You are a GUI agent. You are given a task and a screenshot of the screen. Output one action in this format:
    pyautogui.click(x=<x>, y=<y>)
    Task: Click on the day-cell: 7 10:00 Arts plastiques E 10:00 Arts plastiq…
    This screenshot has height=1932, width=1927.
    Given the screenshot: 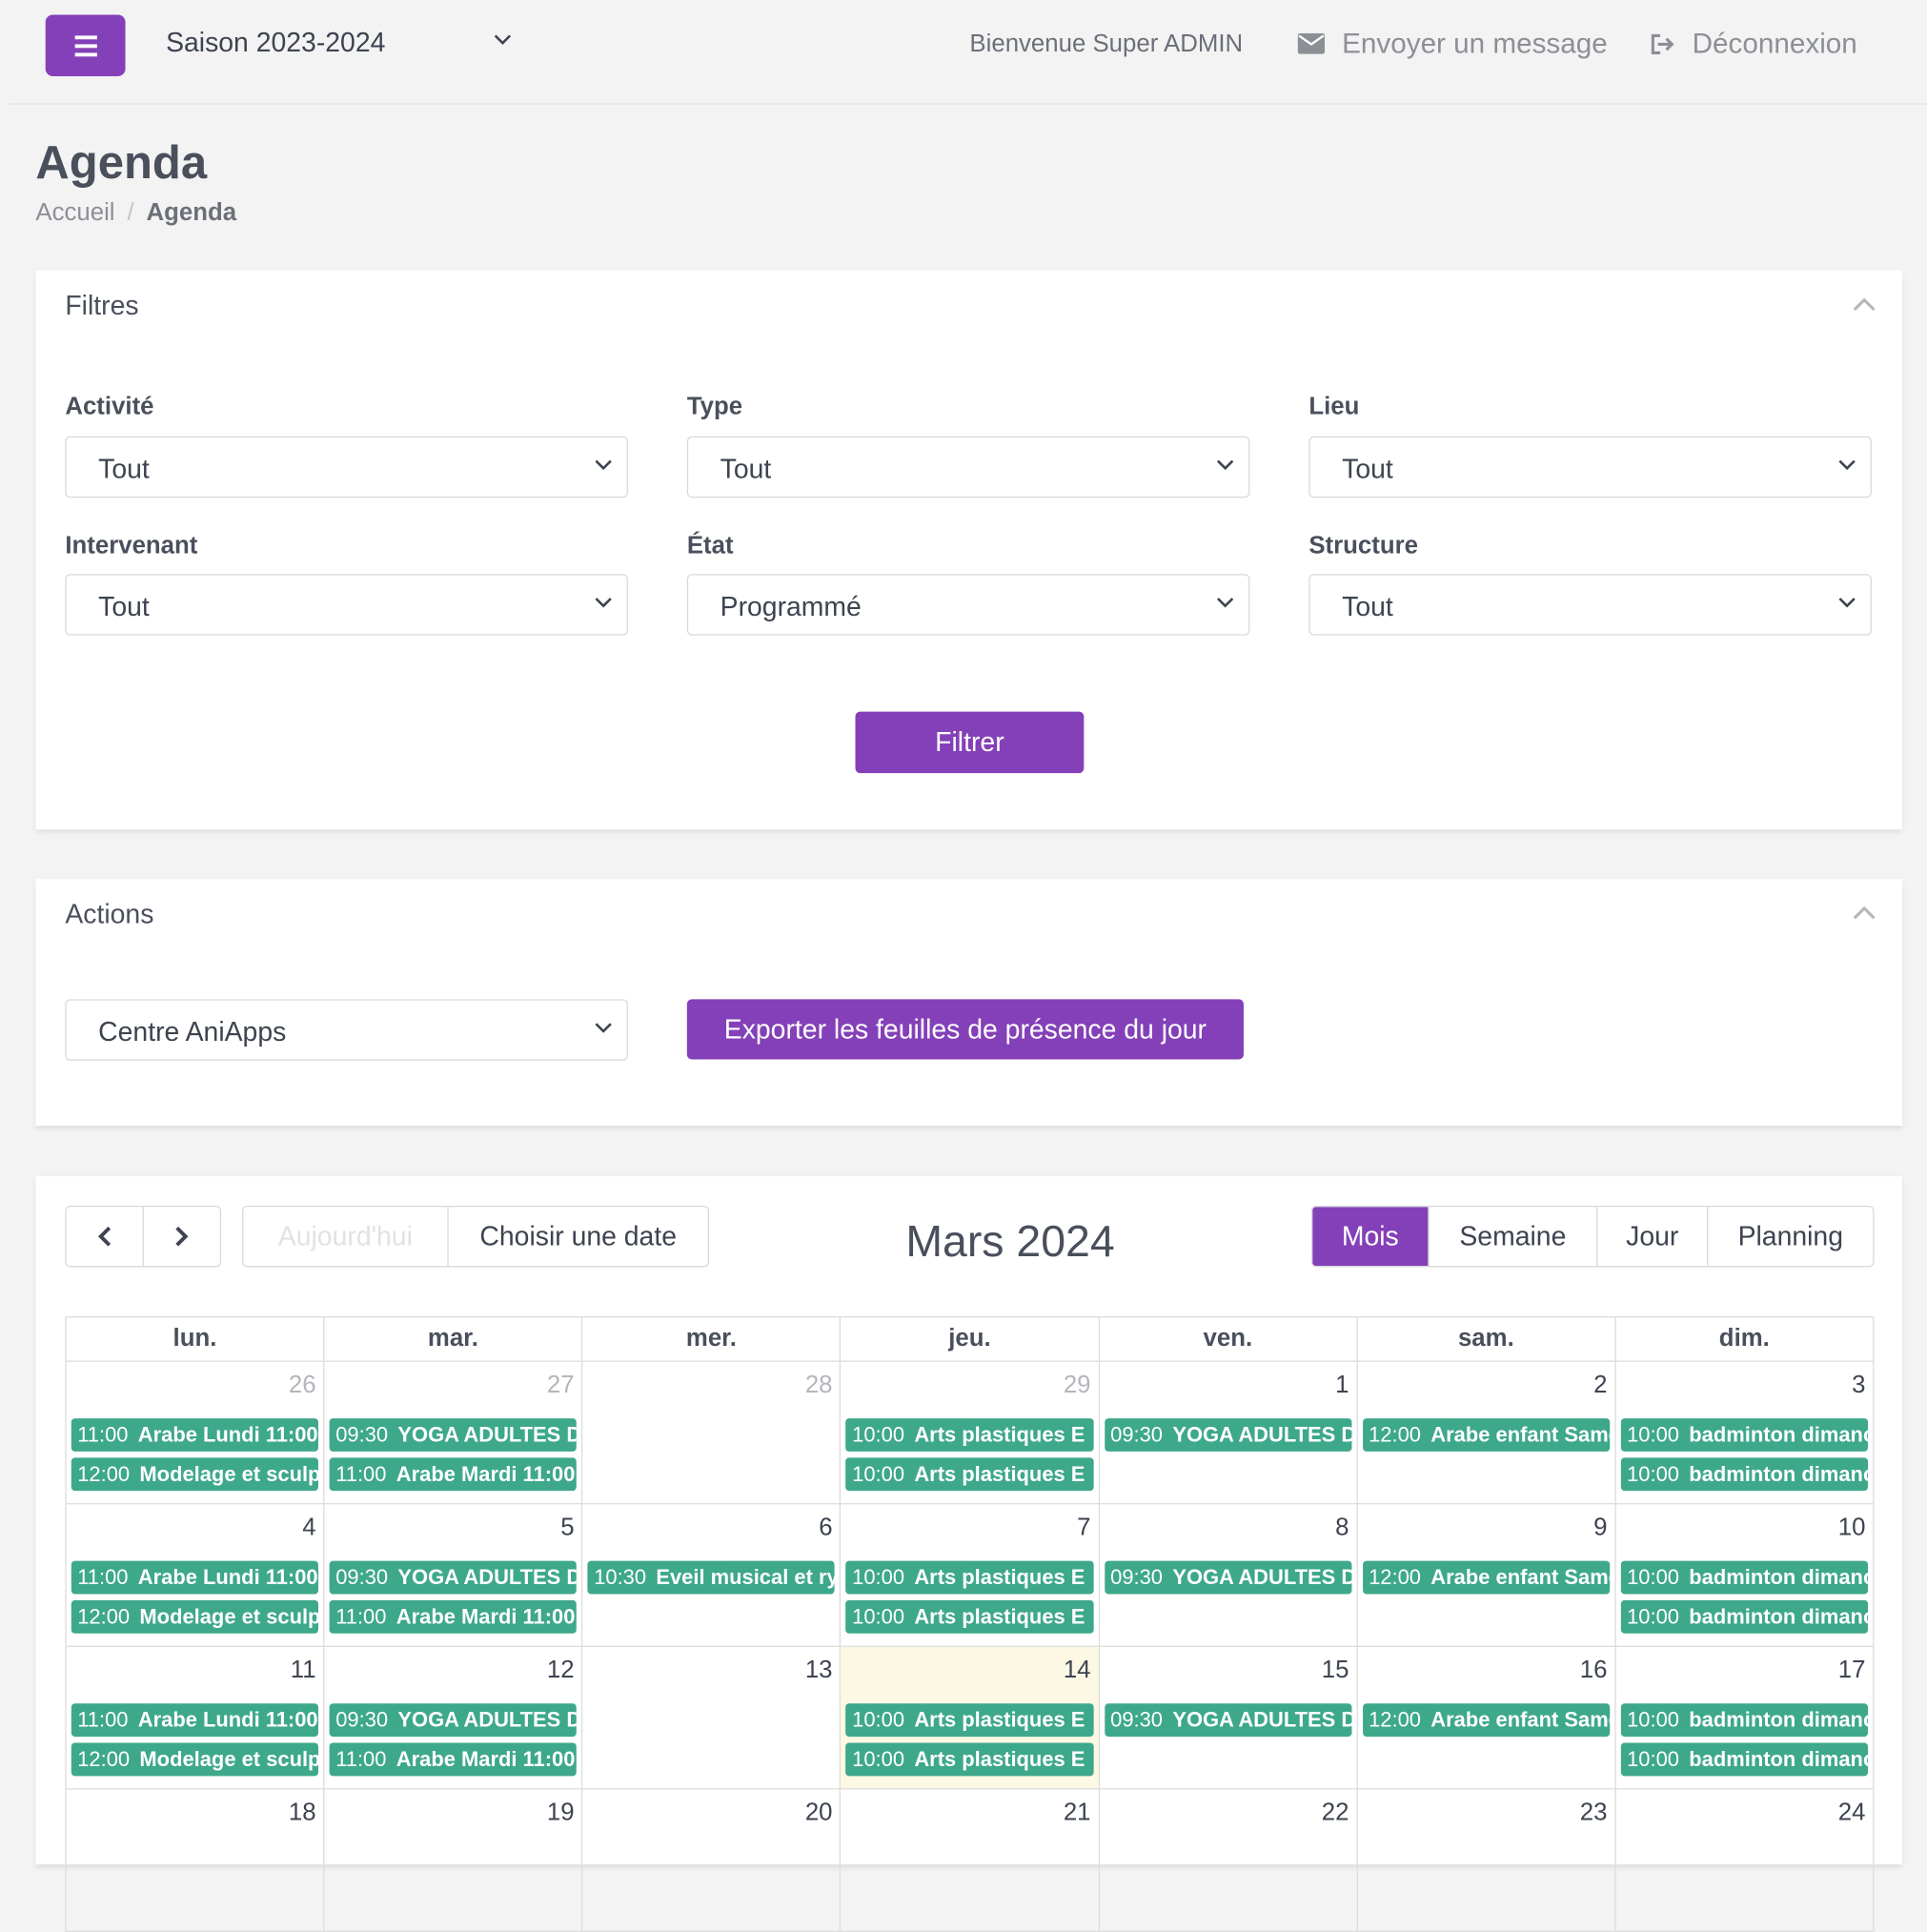 What is the action you would take?
    pyautogui.click(x=970, y=1575)
    